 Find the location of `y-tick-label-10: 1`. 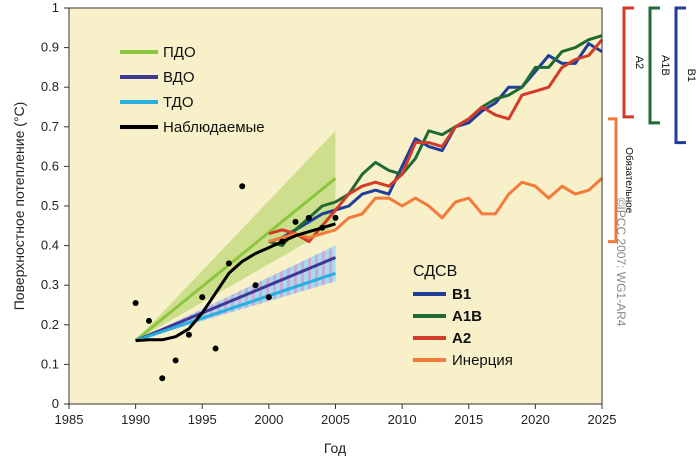

y-tick-label-10: 1 is located at coordinates (55, 7).